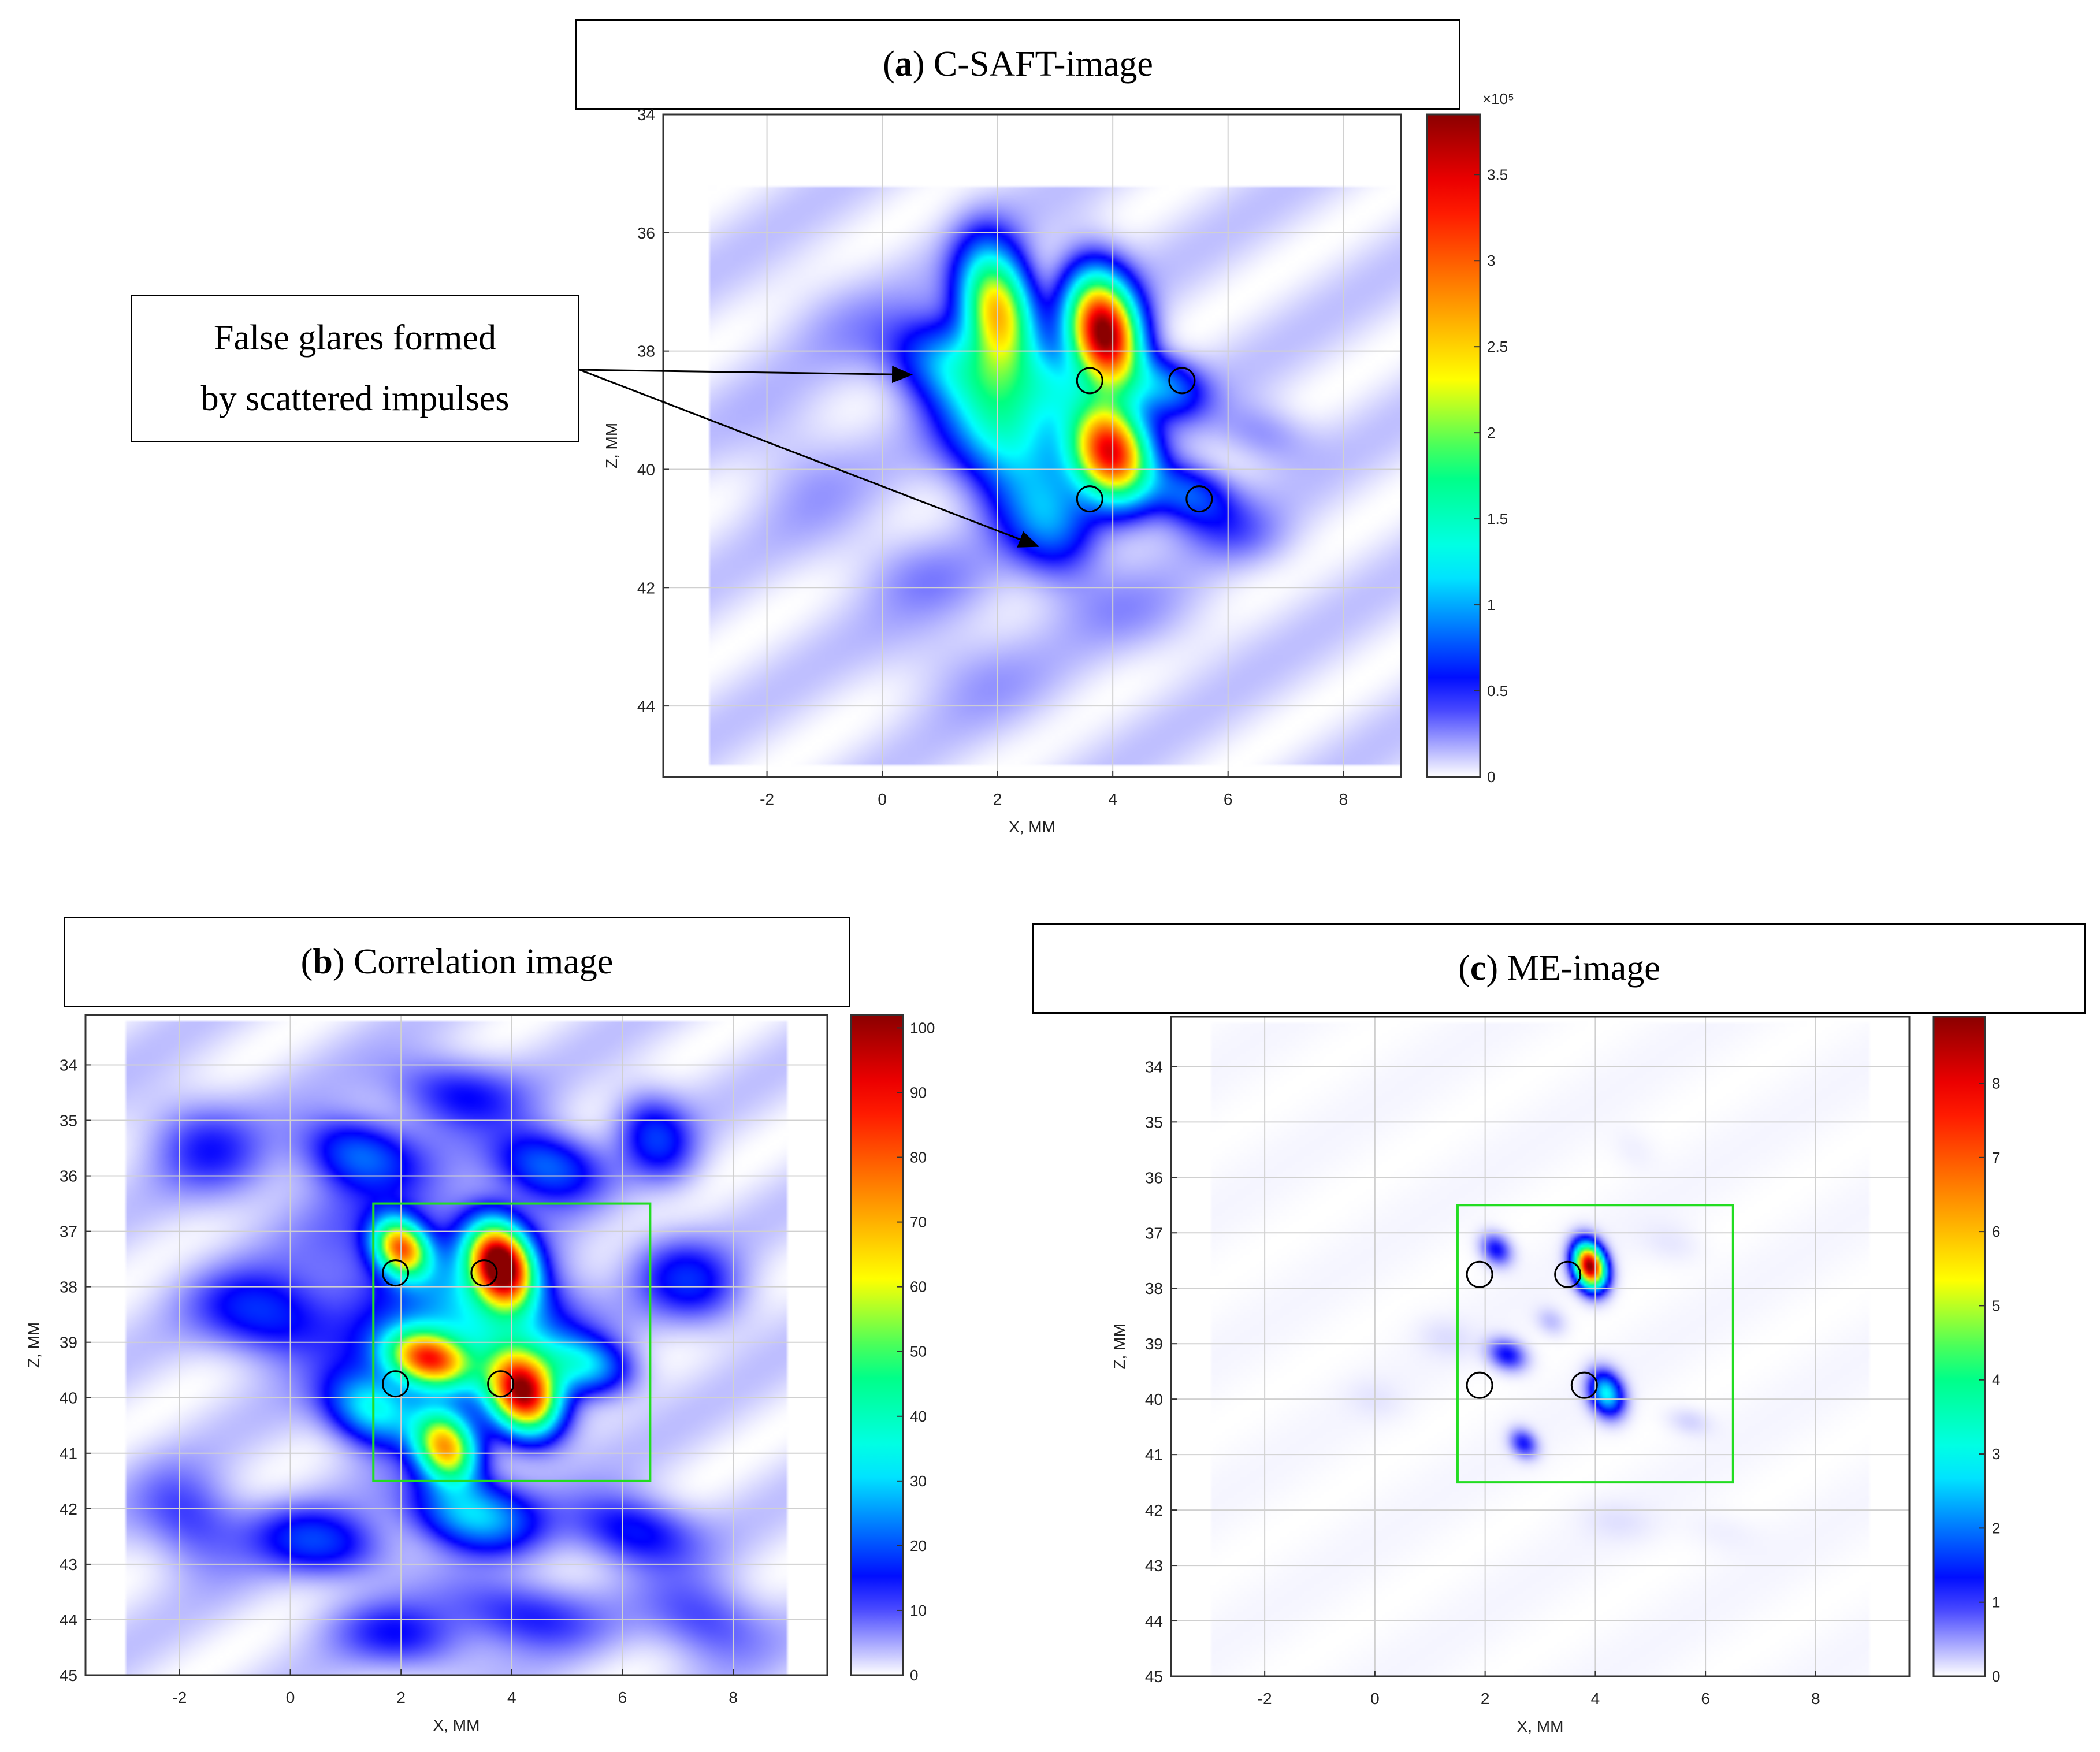 This screenshot has width=2100, height=1752. Describe the element at coordinates (919, 1546) in the screenshot. I see `colorbar-tick-label: 20` at that location.